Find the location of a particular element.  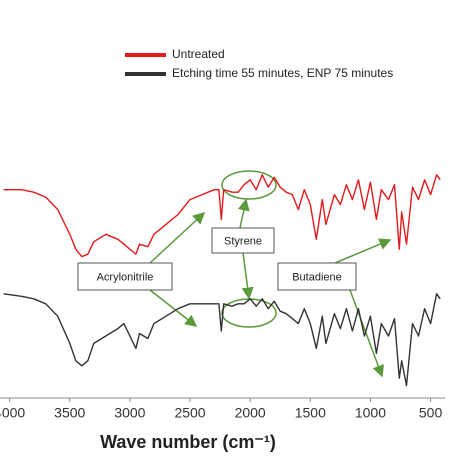

x-tick-label: 2500 is located at coordinates (189, 413).